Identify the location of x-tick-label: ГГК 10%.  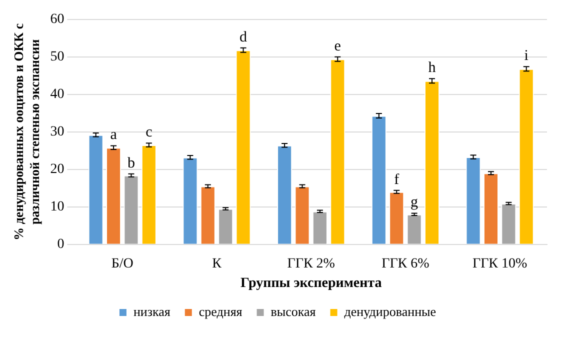
(500, 264).